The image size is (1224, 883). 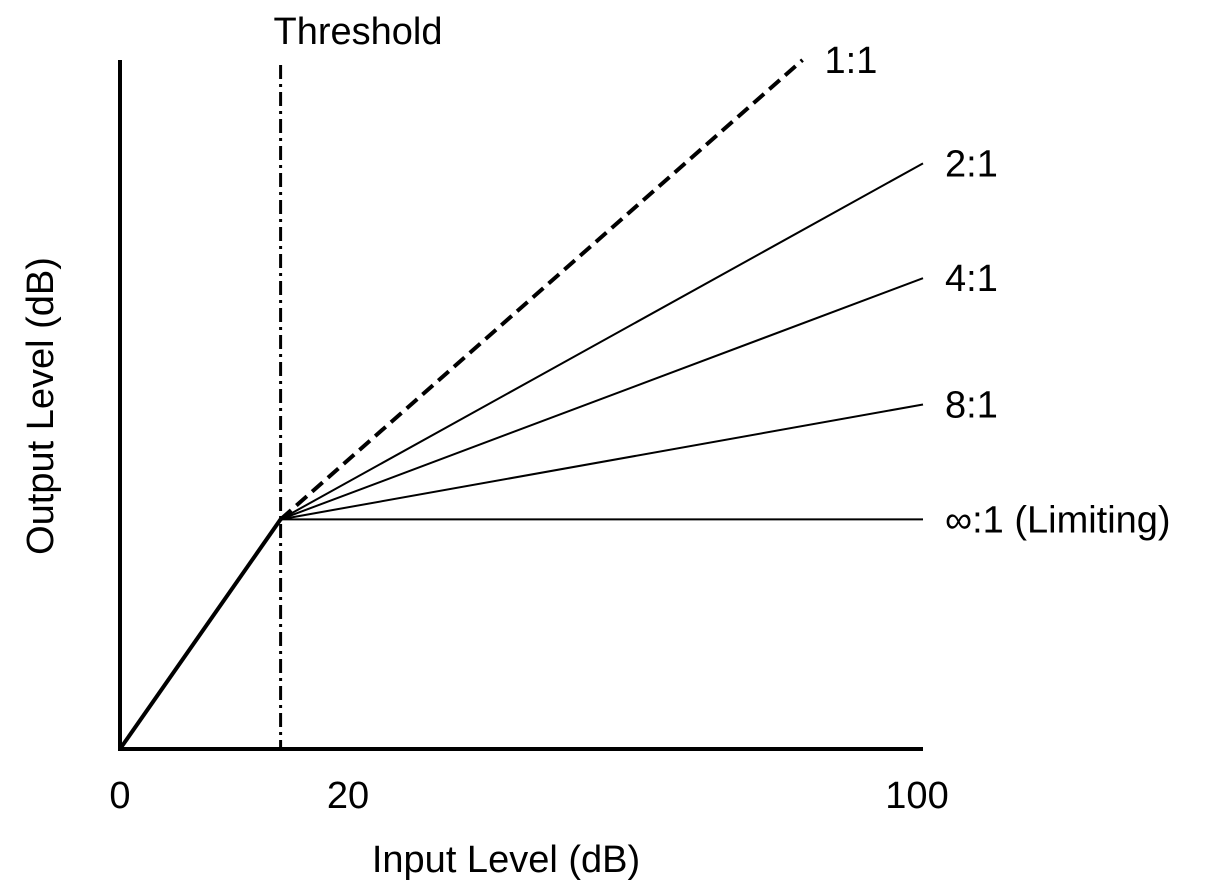 What do you see at coordinates (200, 634) in the screenshot?
I see `series-line-base` at bounding box center [200, 634].